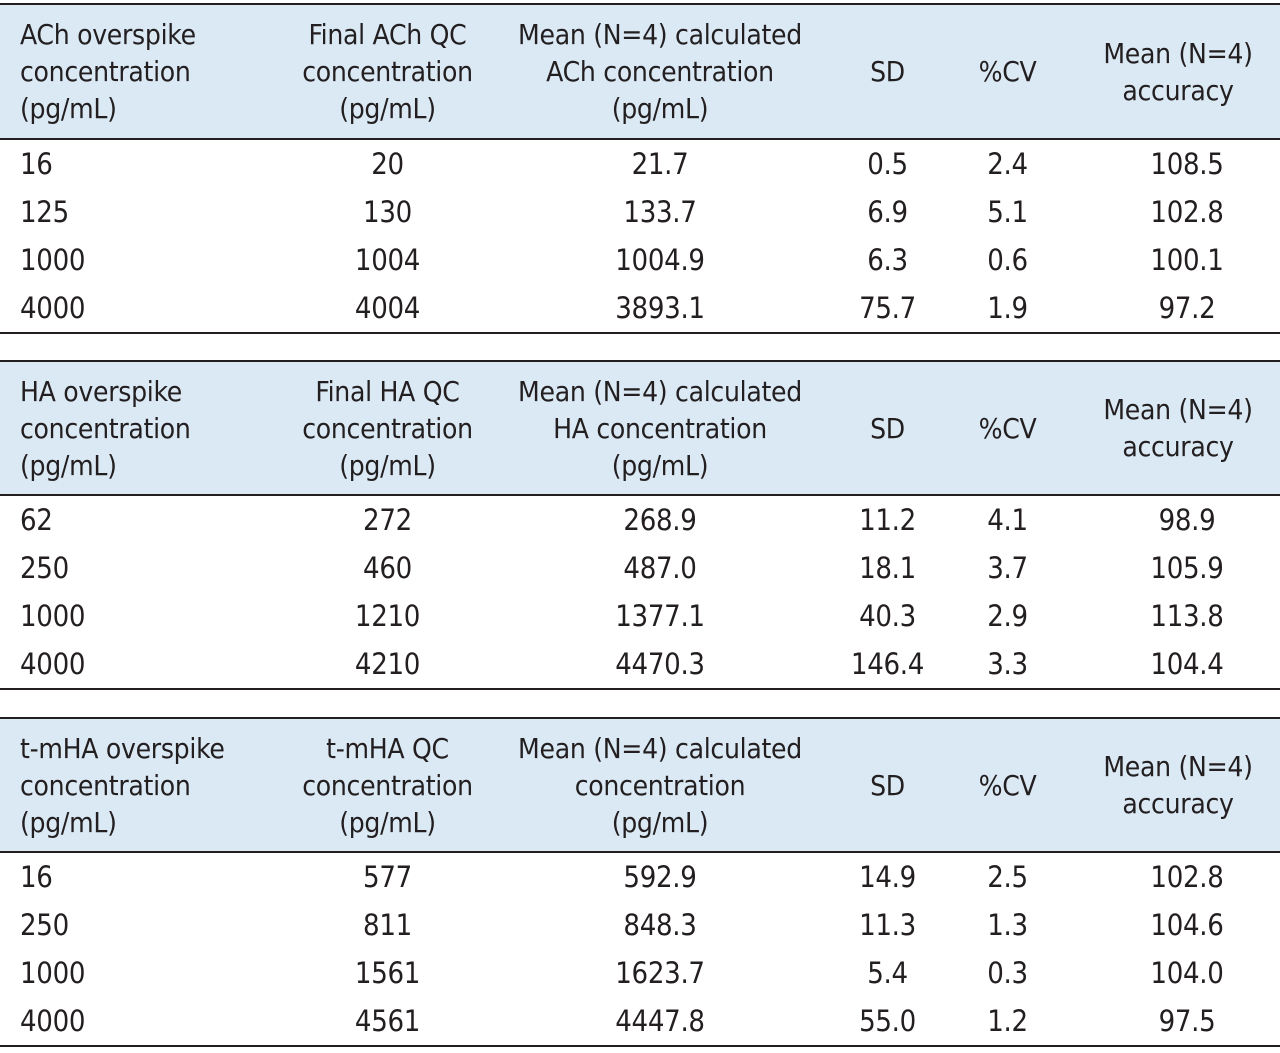  What do you see at coordinates (44, 212) in the screenshot?
I see `cell-overspike: 125` at bounding box center [44, 212].